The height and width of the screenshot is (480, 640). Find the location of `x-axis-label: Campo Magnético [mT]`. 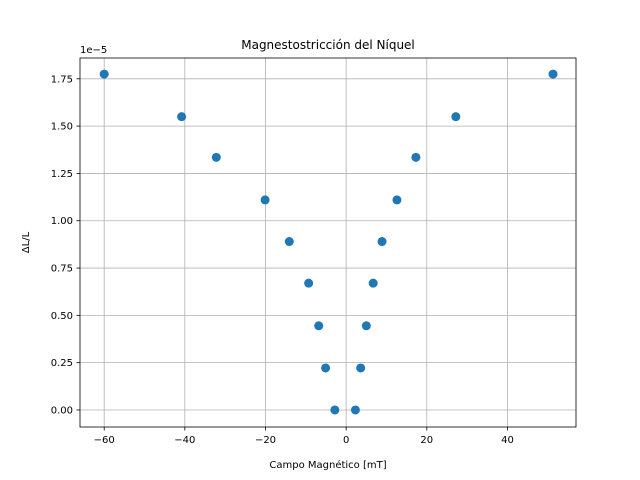

x-axis-label: Campo Magnético [mT] is located at coordinates (327, 465).